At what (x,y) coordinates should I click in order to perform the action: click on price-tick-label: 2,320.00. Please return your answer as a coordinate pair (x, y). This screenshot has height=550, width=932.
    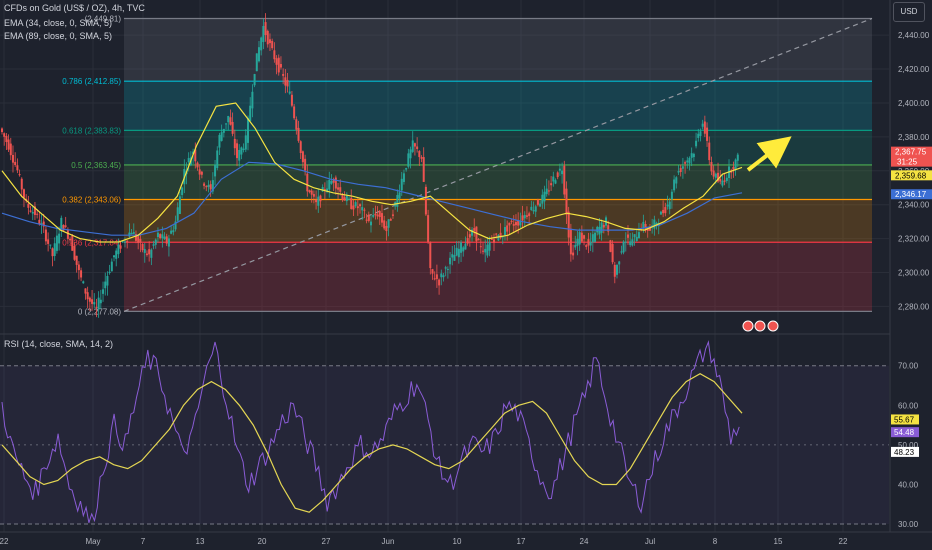
    Looking at the image, I should click on (914, 239).